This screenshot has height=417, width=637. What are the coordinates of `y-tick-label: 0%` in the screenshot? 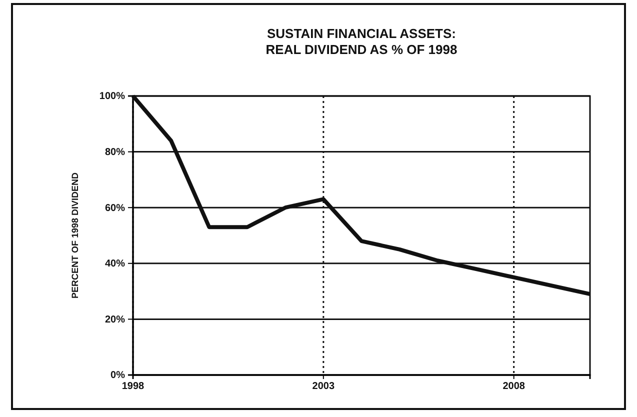 It's located at (118, 376).